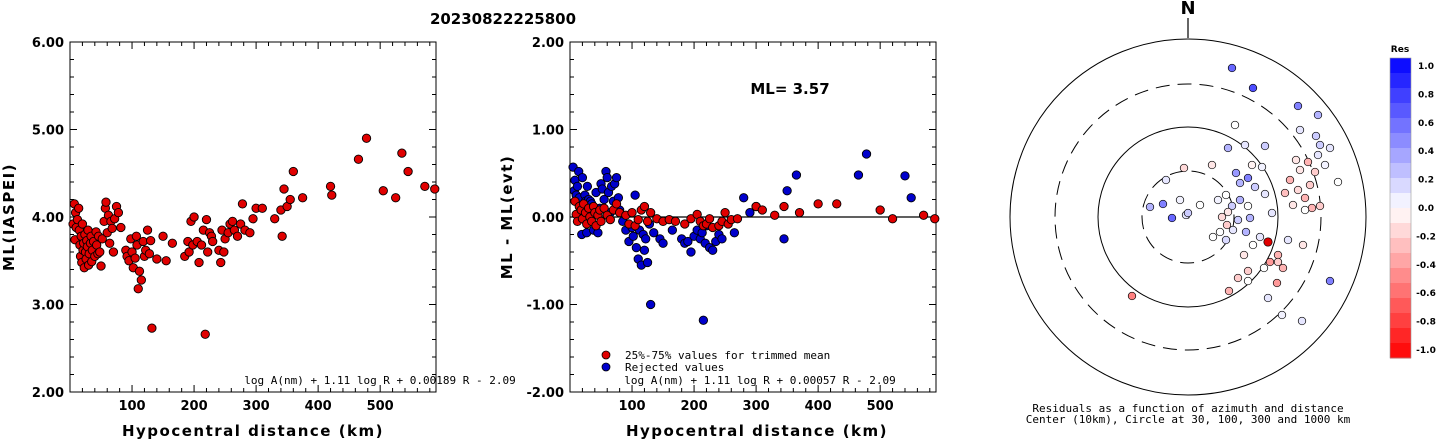 Image resolution: width=1437 pixels, height=441 pixels. I want to click on panel1-xlabel: Hypocentral distance (km), so click(253, 431).